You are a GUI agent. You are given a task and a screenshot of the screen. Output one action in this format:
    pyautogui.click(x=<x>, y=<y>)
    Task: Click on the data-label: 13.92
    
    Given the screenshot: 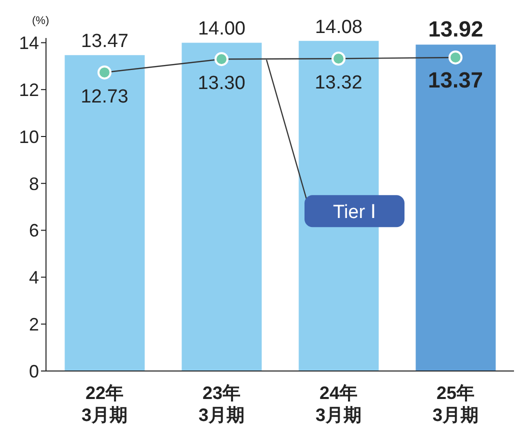 What is the action you would take?
    pyautogui.click(x=456, y=29)
    